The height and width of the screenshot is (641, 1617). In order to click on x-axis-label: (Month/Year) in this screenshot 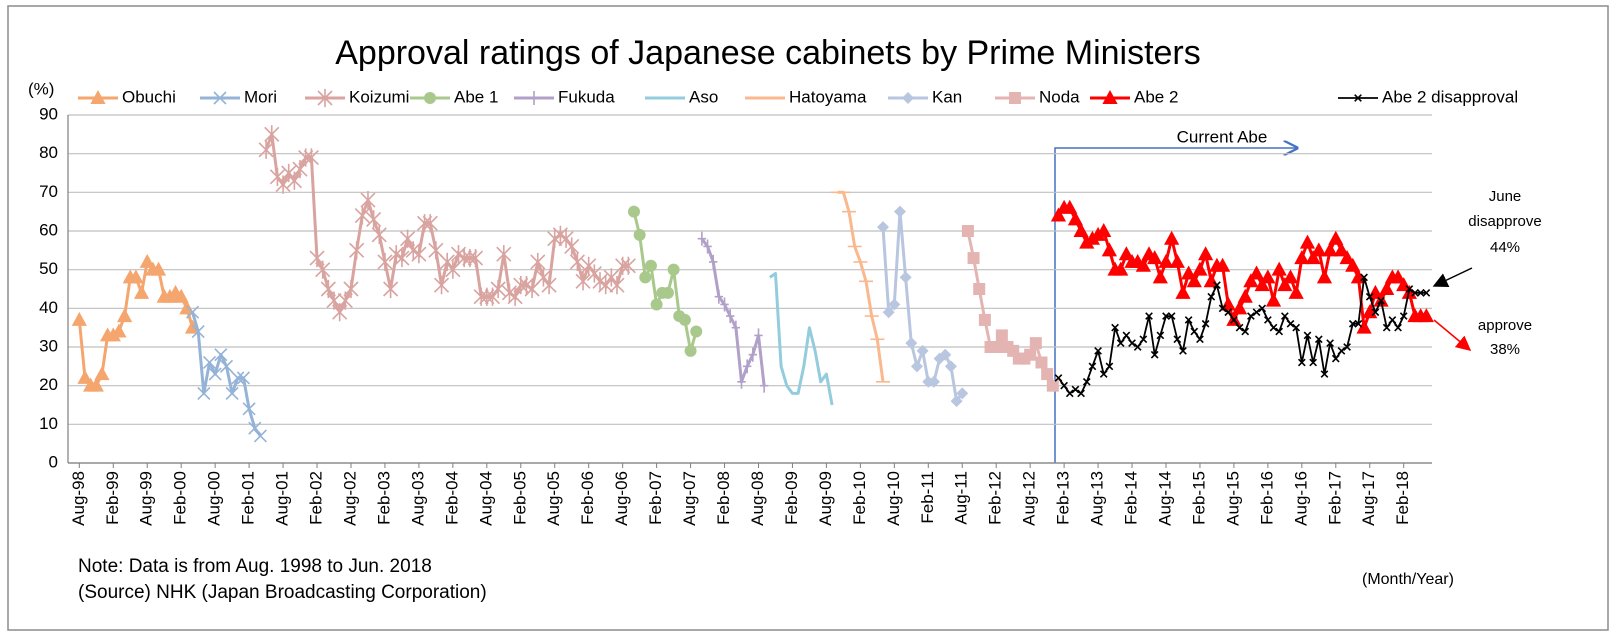, I will do `click(1408, 579)`.